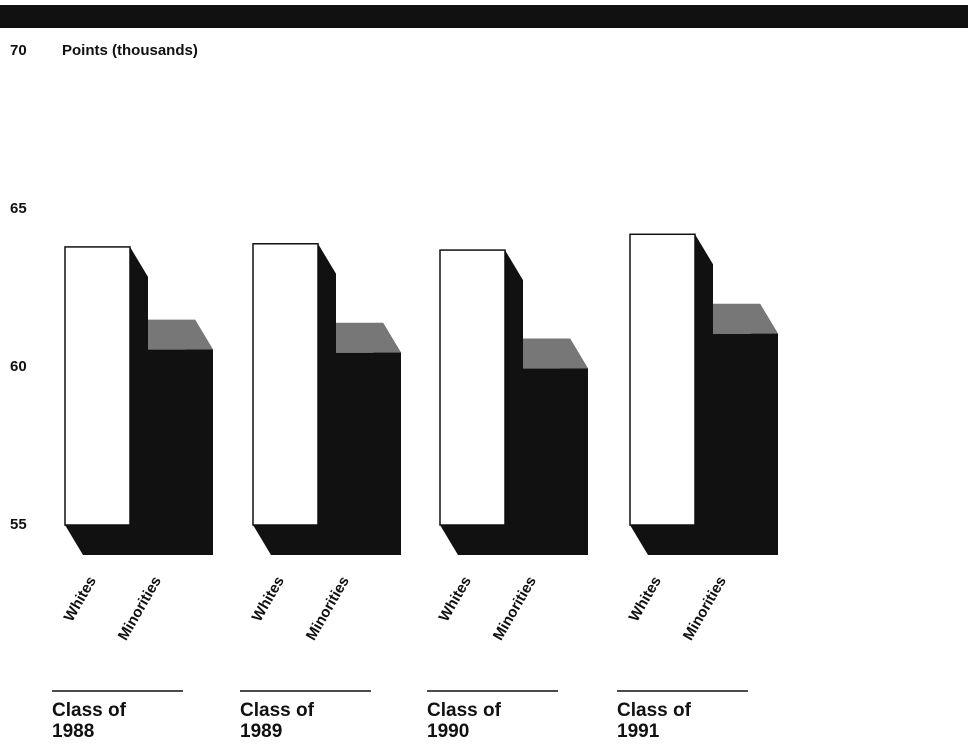 This screenshot has width=968, height=746. I want to click on y-tick-label: 55, so click(18, 524).